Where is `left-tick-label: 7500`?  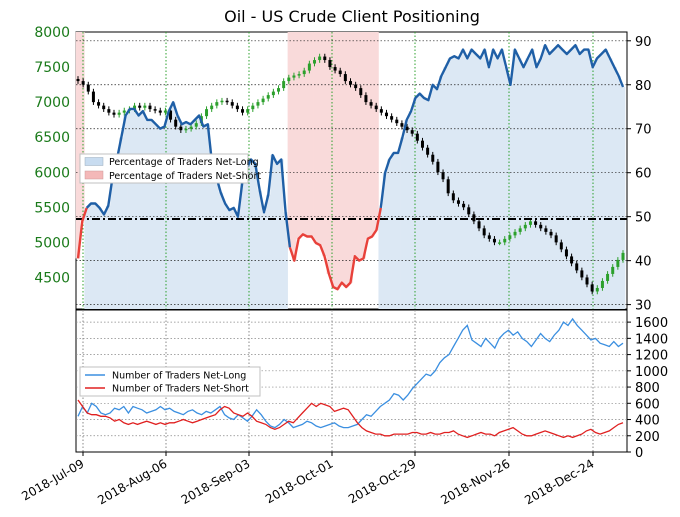 left-tick-label: 7500 is located at coordinates (52, 68).